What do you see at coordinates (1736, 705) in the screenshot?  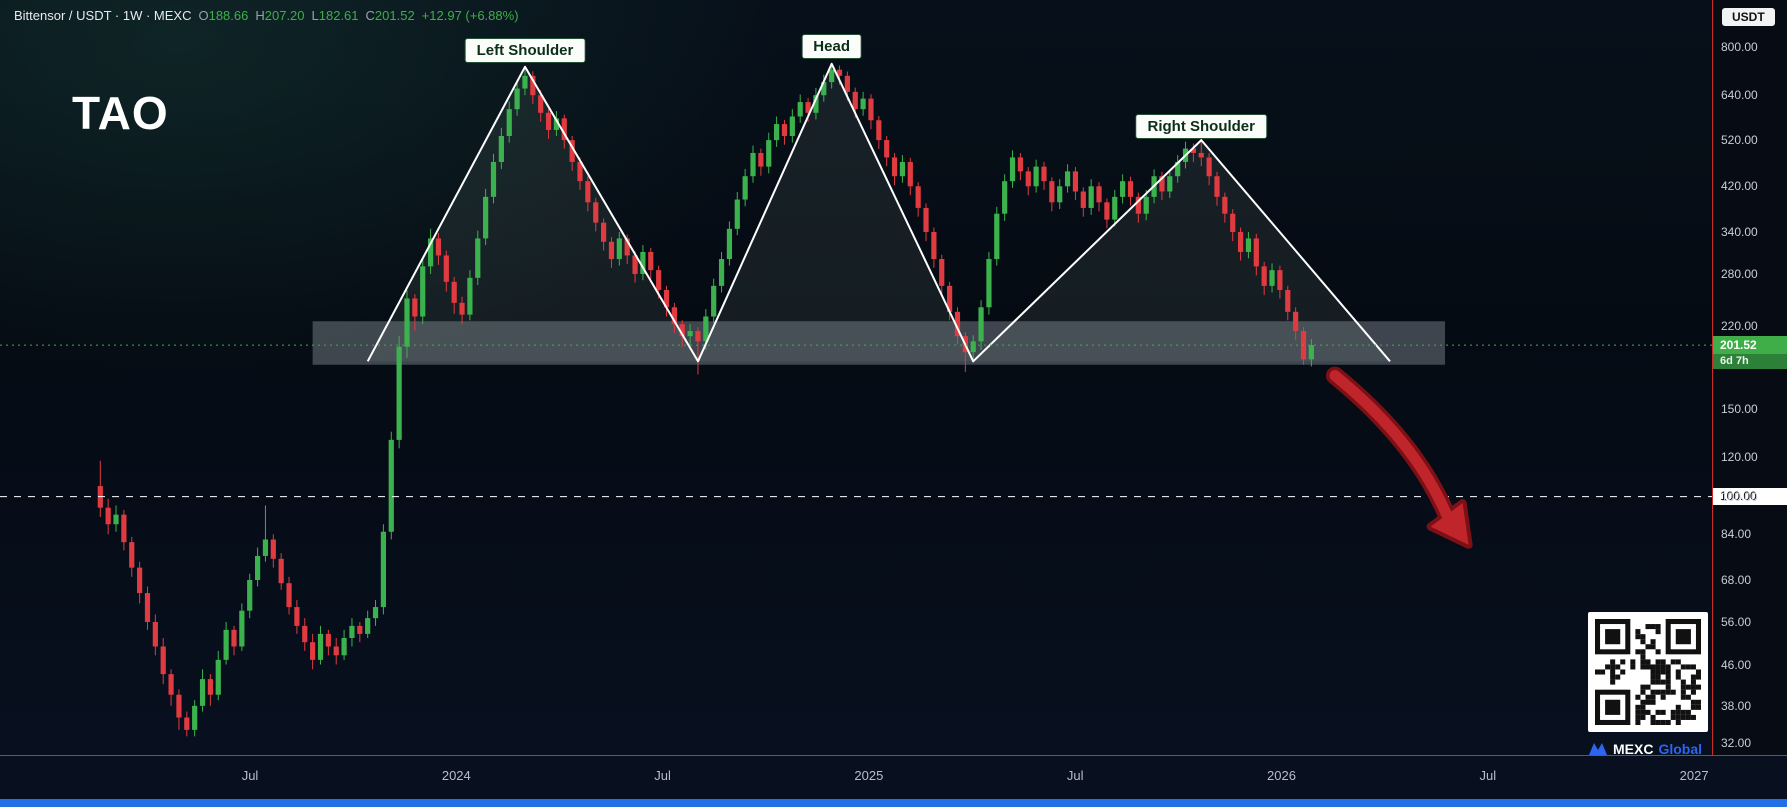 I see `price-tick: 38.00` at bounding box center [1736, 705].